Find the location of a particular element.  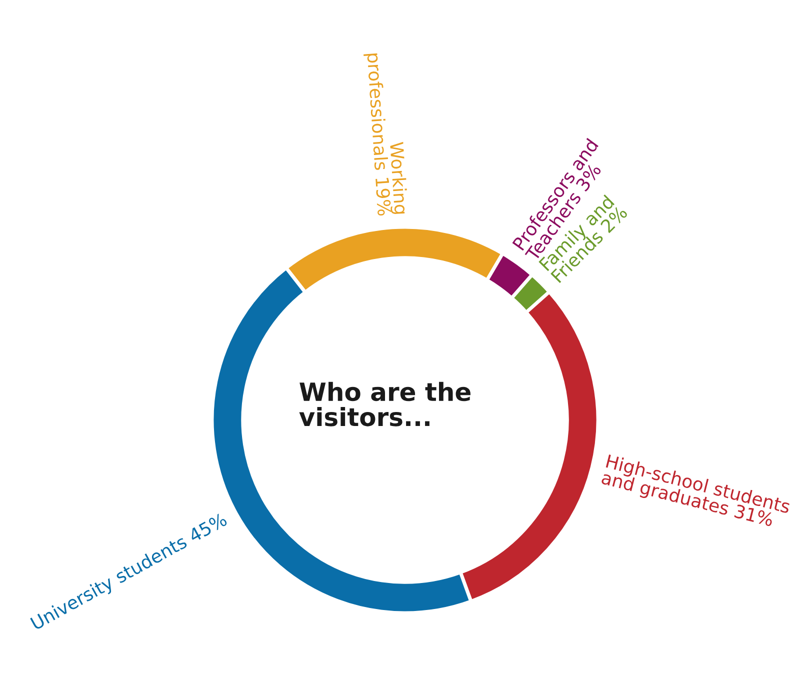

slice-label: Working professionals 19% is located at coordinates (386, 134).